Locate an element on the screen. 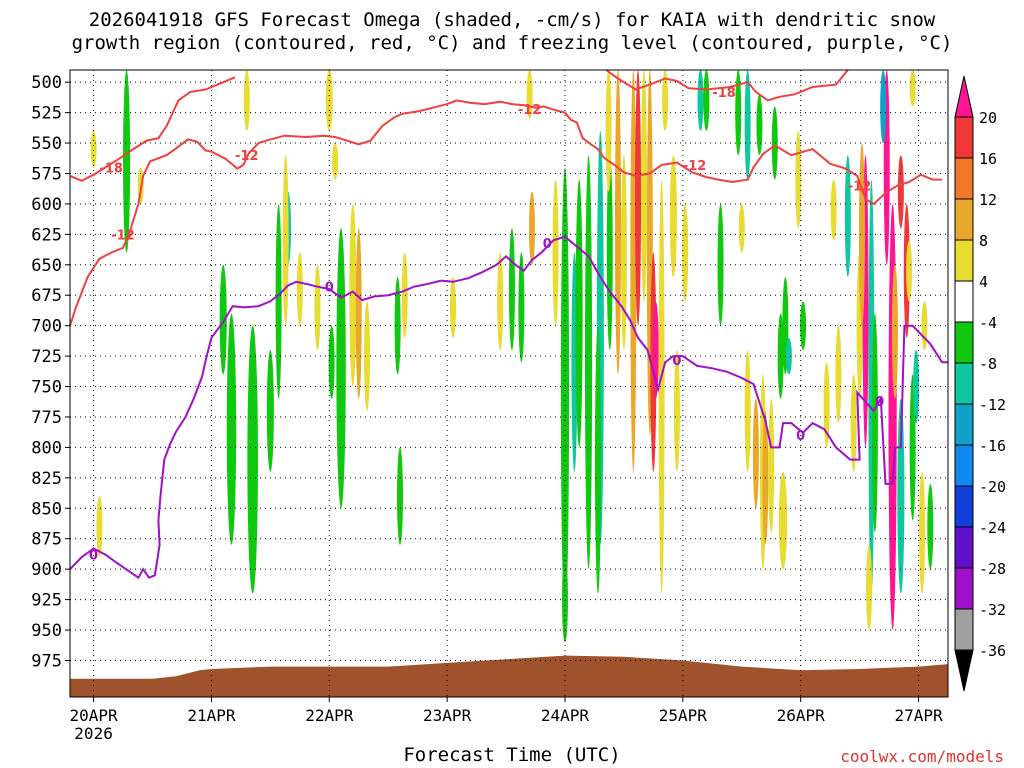 The height and width of the screenshot is (768, 1024). colorbar-label: 8 is located at coordinates (983, 241).